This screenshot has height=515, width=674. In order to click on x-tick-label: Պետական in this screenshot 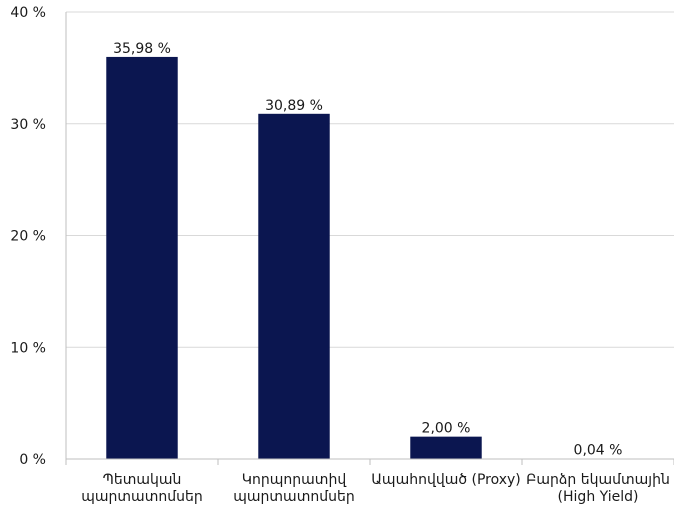, I will do `click(142, 480)`.